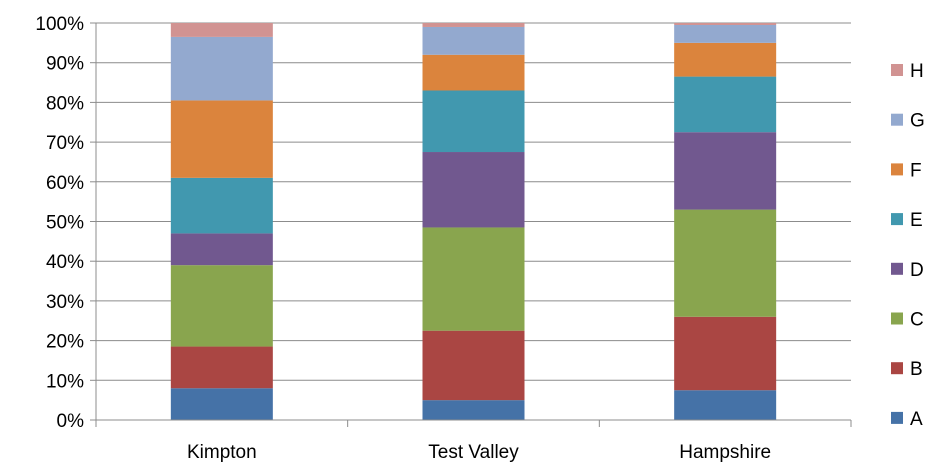  What do you see at coordinates (897, 119) in the screenshot?
I see `legend-swatch-G` at bounding box center [897, 119].